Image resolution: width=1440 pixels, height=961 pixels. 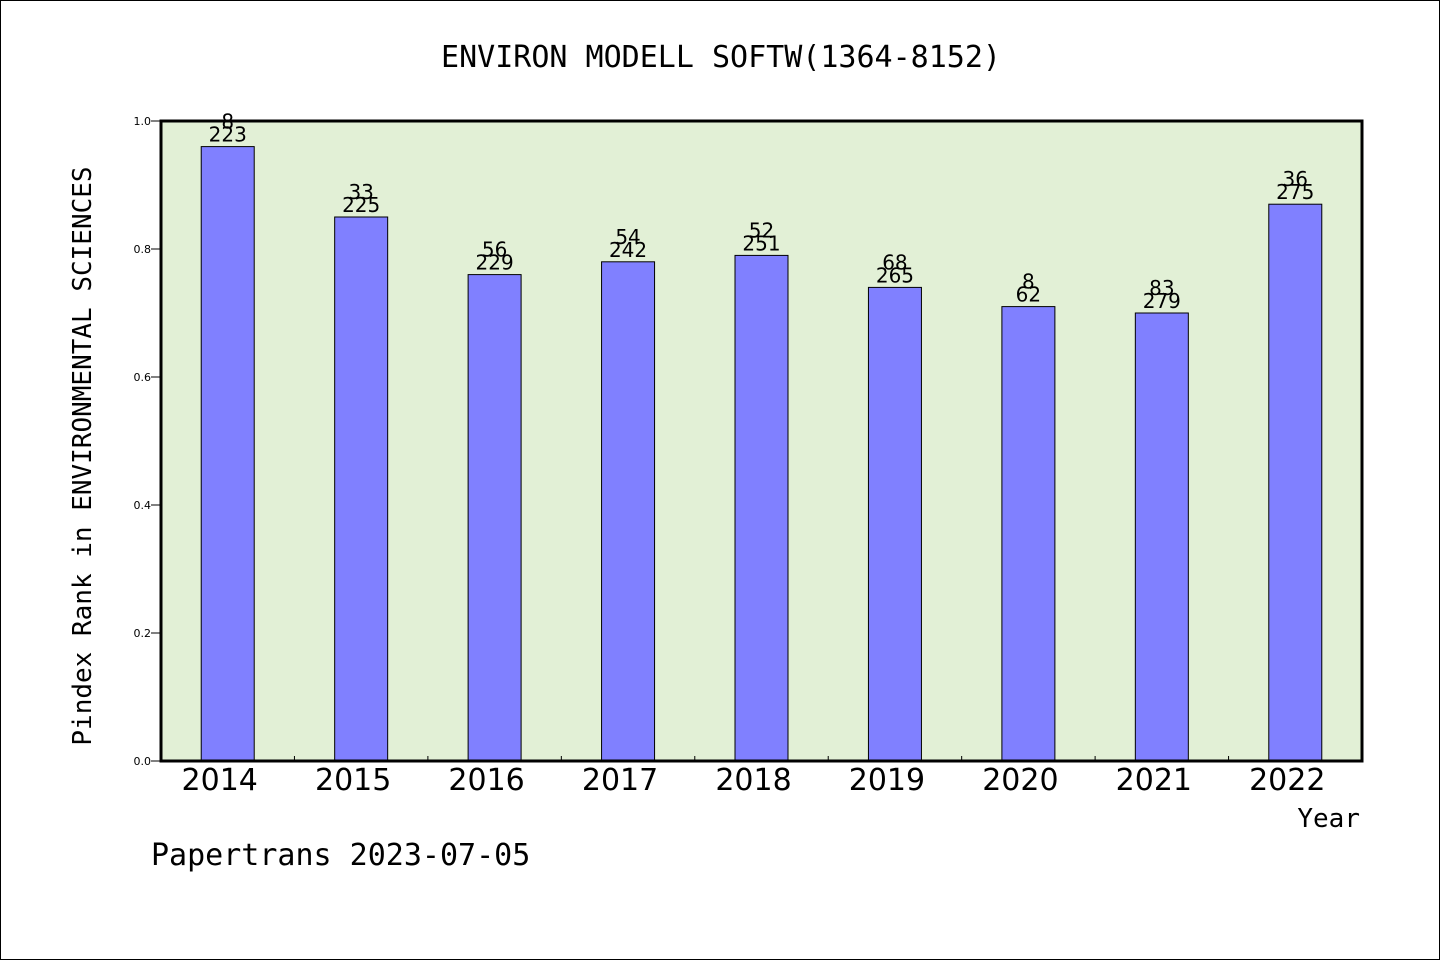 I want to click on x-tick-label-2022: 2022, so click(x=1287, y=780).